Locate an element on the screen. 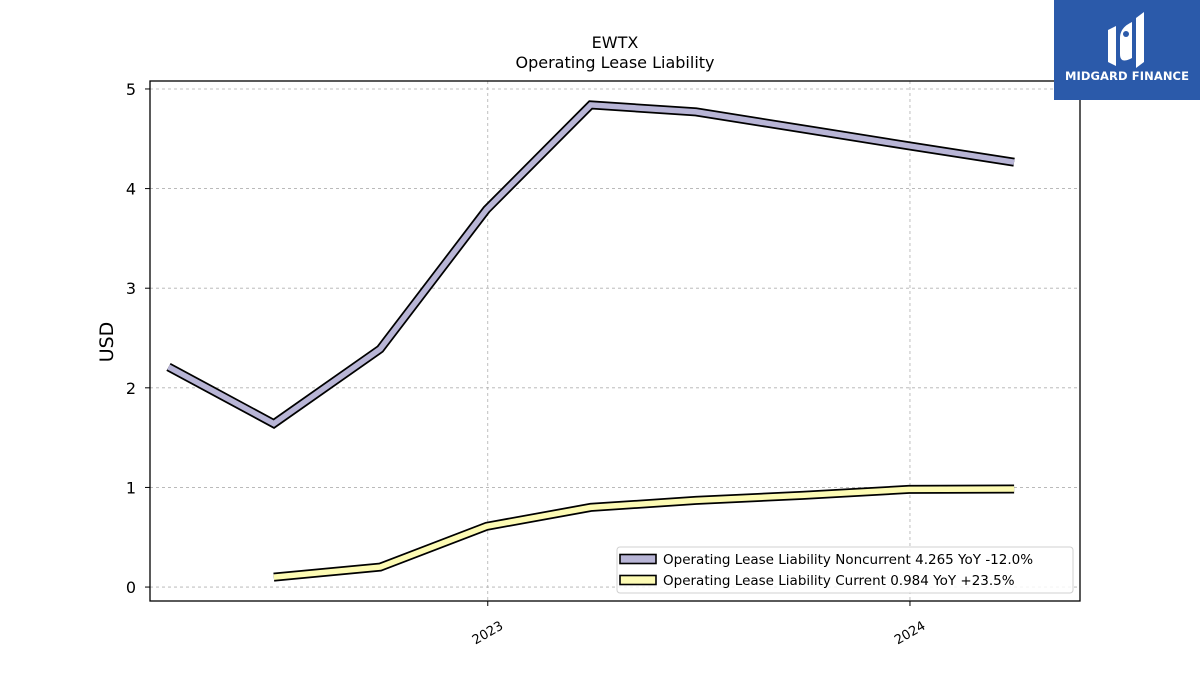 This screenshot has height=675, width=1200. y-tick-label: 5 is located at coordinates (131, 89).